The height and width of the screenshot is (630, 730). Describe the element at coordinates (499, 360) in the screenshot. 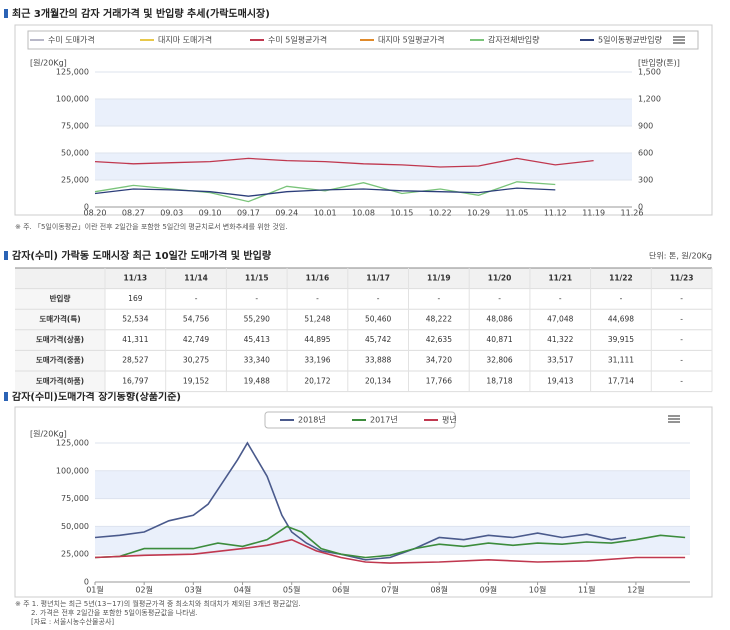

I see `table-cell: 32,806` at that location.